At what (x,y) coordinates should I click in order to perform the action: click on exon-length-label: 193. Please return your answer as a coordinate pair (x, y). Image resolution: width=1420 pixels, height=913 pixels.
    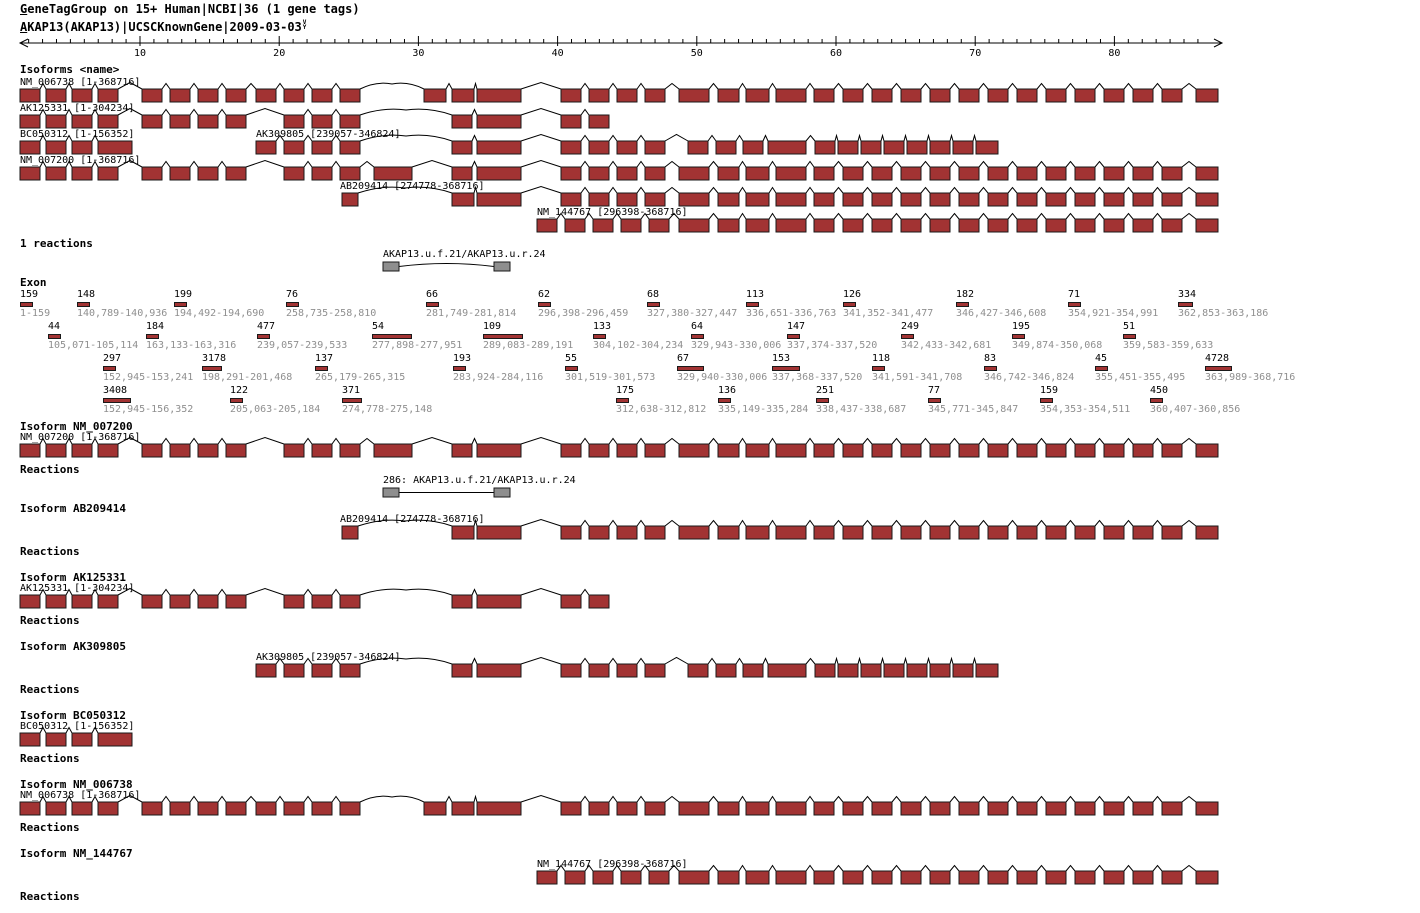
    Looking at the image, I should click on (462, 358).